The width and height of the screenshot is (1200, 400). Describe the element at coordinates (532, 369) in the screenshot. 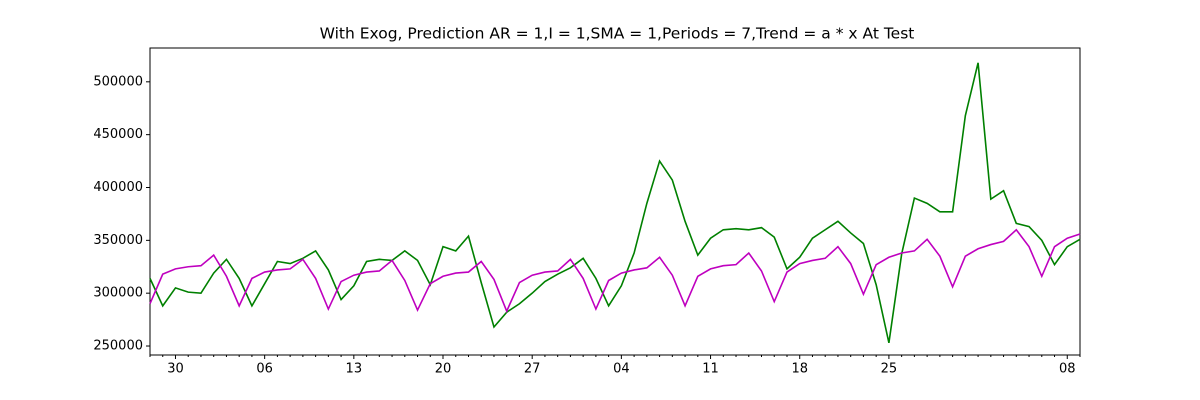

I see `x-tick-label: 27` at that location.